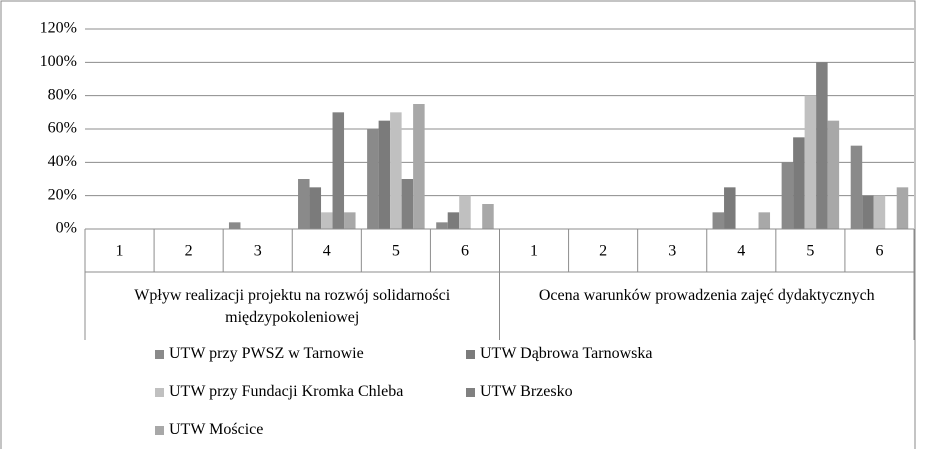 This screenshot has width=927, height=449. What do you see at coordinates (66, 228) in the screenshot?
I see `y-tick-label: 0%` at bounding box center [66, 228].